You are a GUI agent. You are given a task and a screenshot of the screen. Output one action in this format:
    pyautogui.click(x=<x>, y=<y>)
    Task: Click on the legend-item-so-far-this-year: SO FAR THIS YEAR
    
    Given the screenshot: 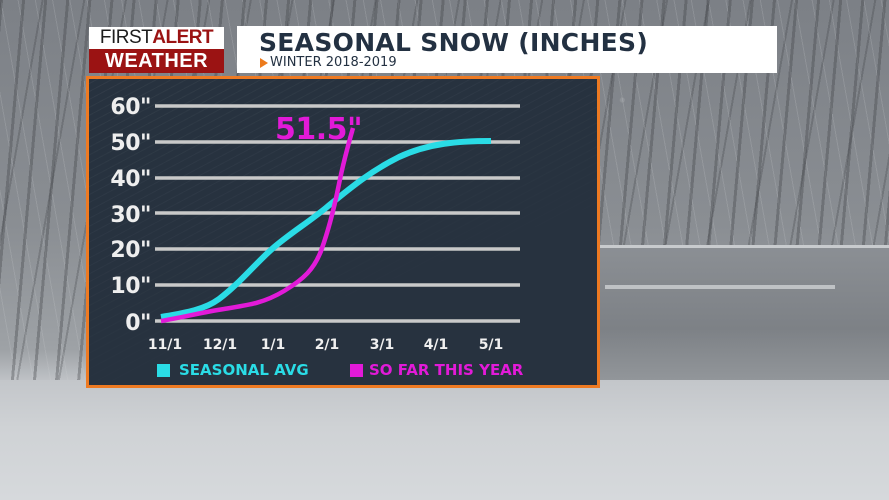 What is the action you would take?
    pyautogui.click(x=436, y=370)
    